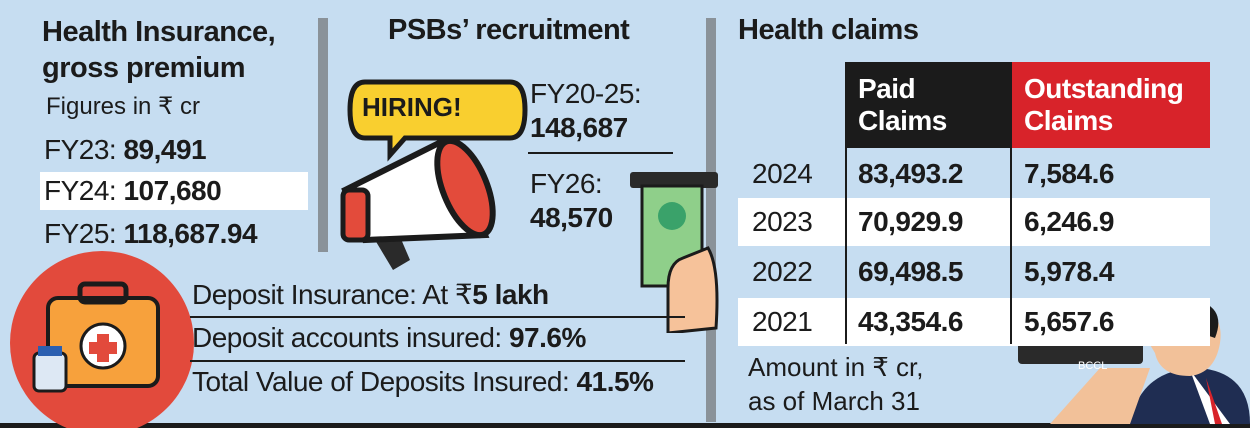 The image size is (1250, 428). What do you see at coordinates (434, 174) in the screenshot?
I see `megaphone-illustration` at bounding box center [434, 174].